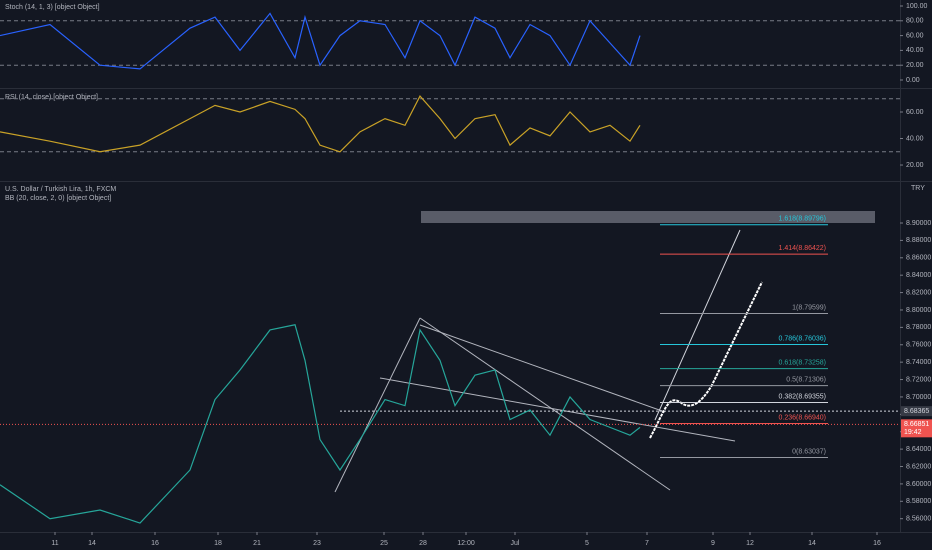  Describe the element at coordinates (802, 248) in the screenshot. I see `fib-label: 1.414(8.86422)` at that location.